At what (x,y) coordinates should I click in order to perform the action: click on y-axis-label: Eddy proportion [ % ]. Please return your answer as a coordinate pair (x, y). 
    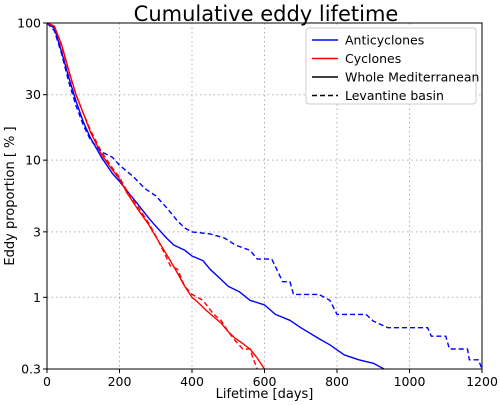
    Looking at the image, I should click on (10, 195).